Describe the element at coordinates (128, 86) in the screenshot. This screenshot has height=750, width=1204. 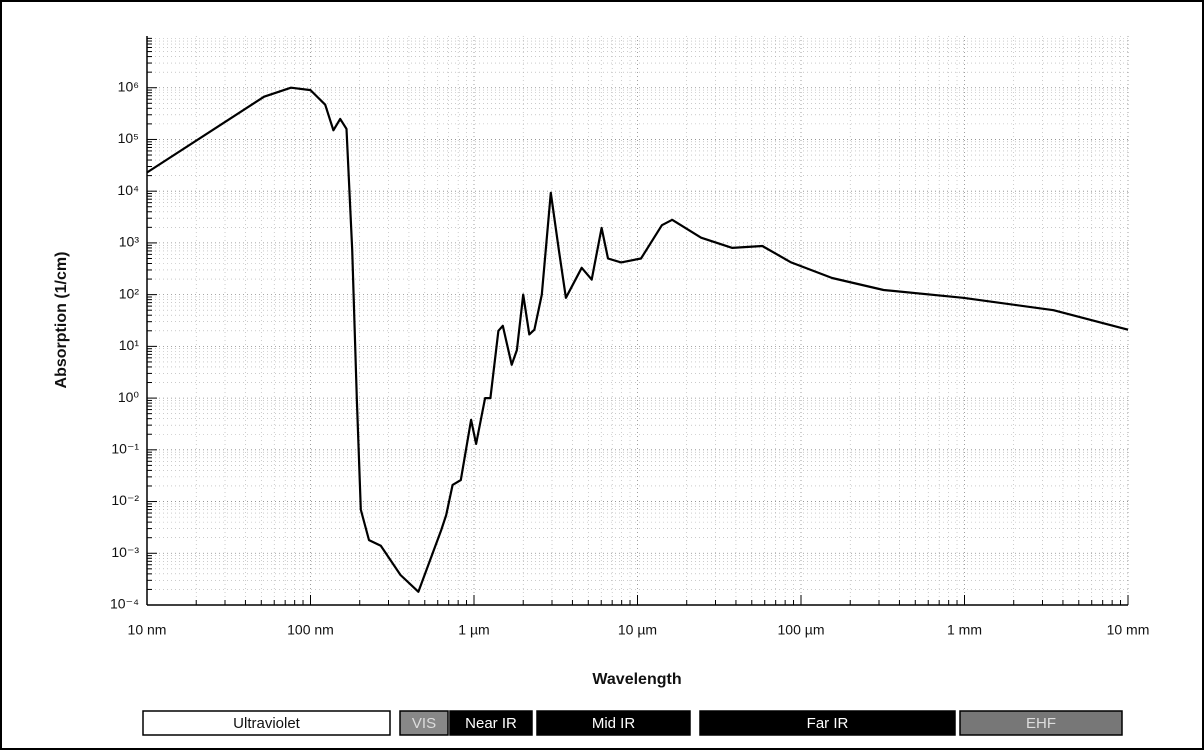
I see `y-tick-label: 10⁶` at that location.